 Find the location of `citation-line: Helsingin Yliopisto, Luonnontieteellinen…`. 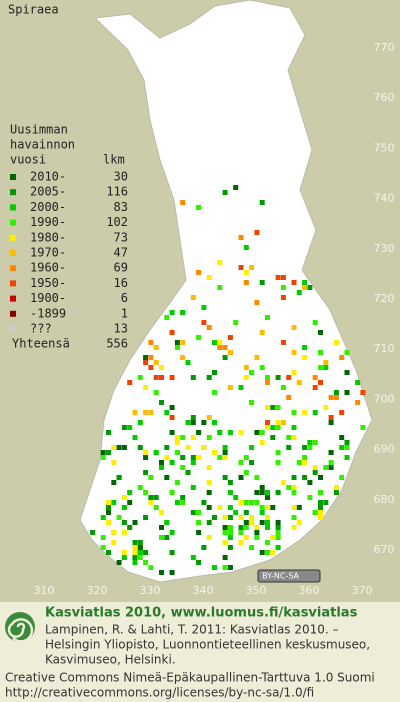

citation-line: Helsingin Yliopisto, Luonnontieteellinen… is located at coordinates (207, 645).